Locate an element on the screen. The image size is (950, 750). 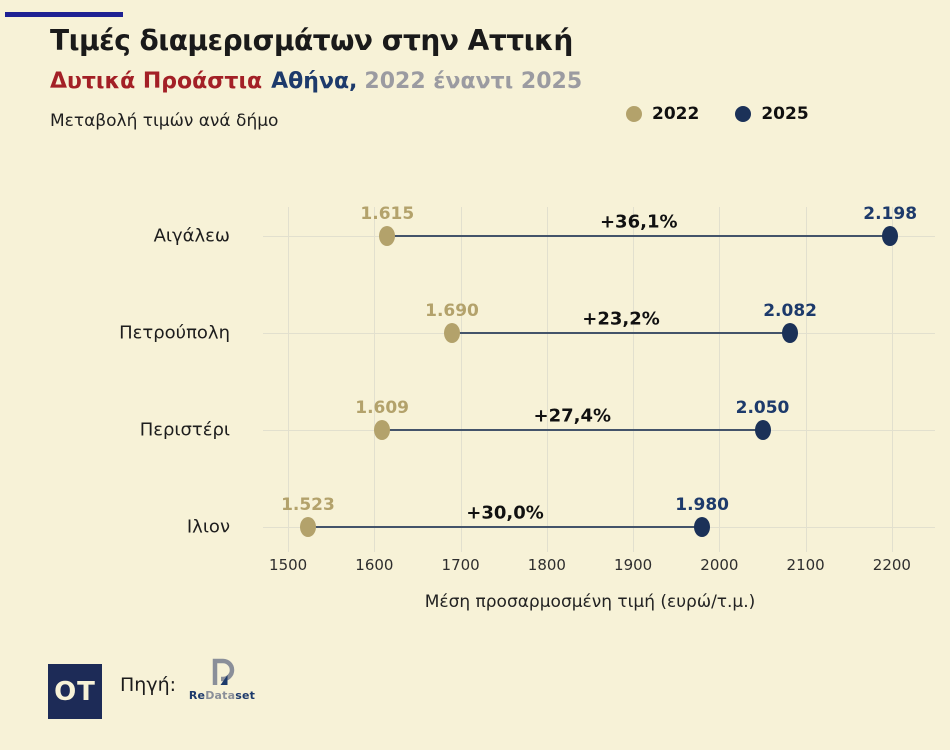
category-label: Πετρούπολη is located at coordinates (174, 333).